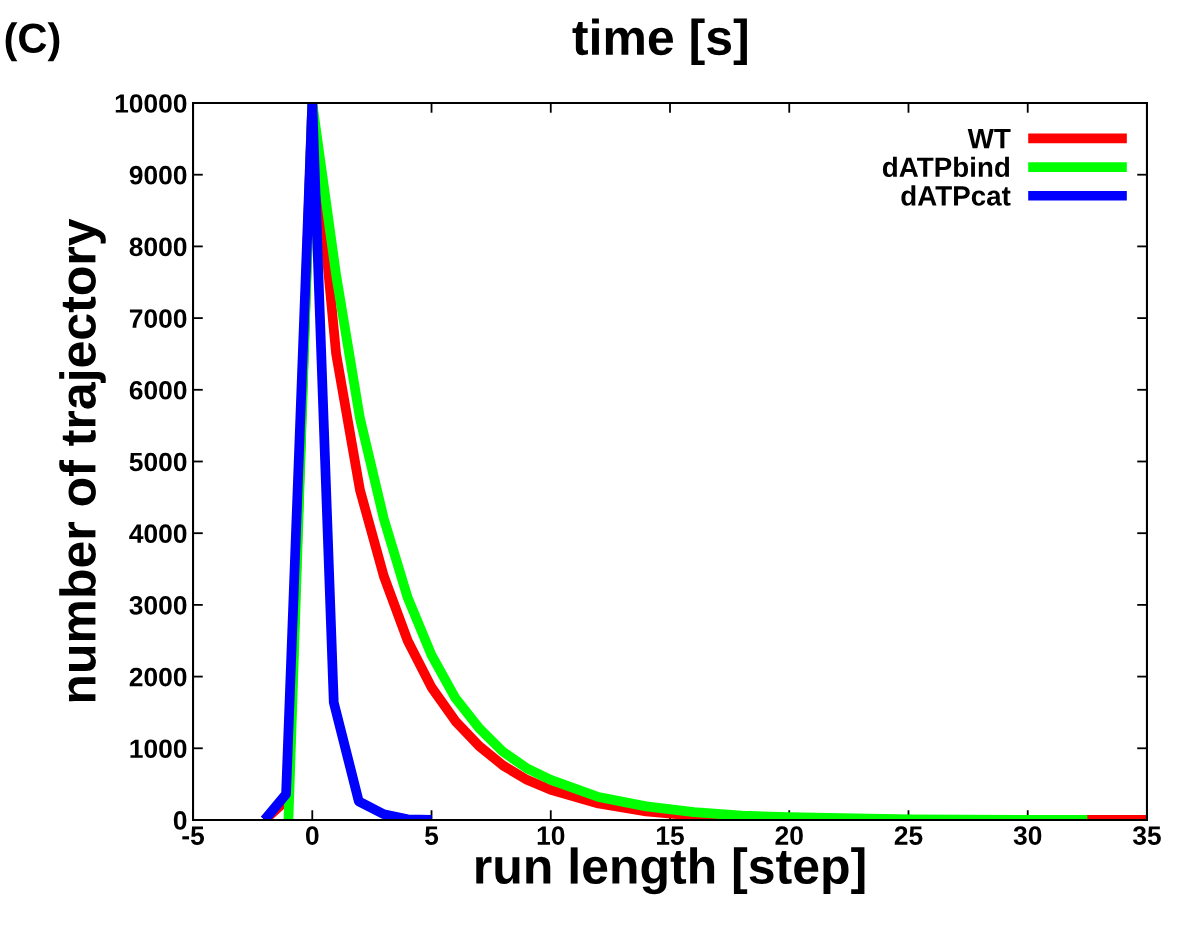 This screenshot has width=1180, height=928. What do you see at coordinates (956, 195) in the screenshot?
I see `legend-label: dATPcat` at bounding box center [956, 195].